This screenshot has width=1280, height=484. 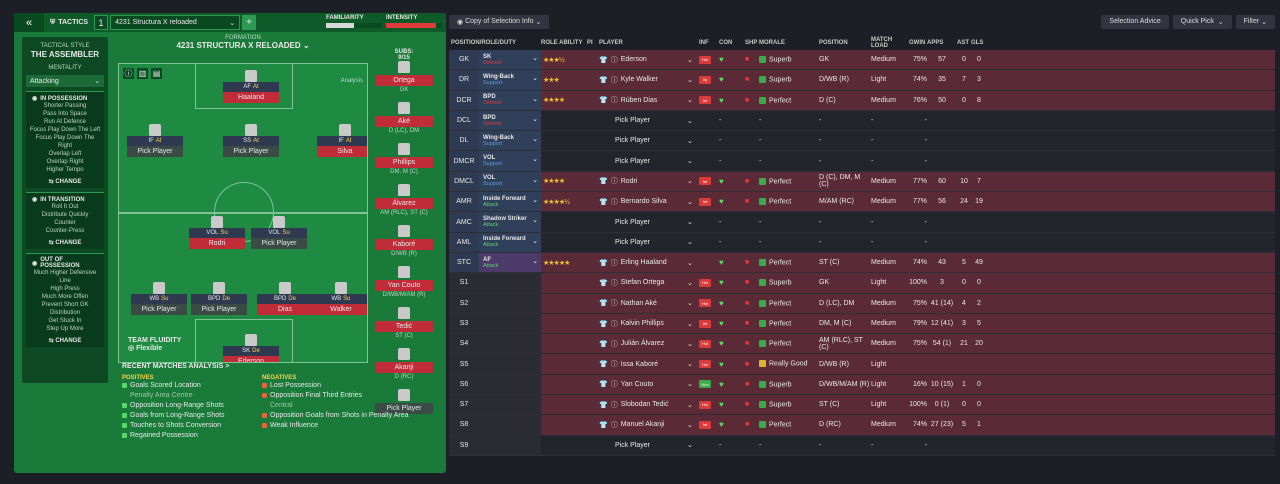 What do you see at coordinates (342, 140) in the screenshot?
I see `pitch-slot-if: IF At Silva` at bounding box center [342, 140].